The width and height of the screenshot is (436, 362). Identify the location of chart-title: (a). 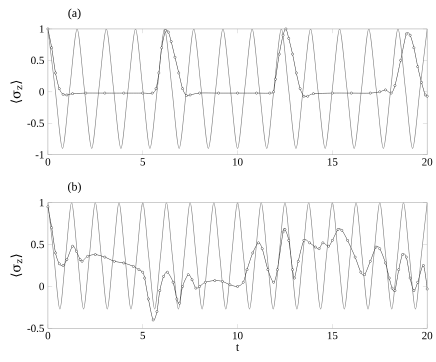
(74, 14).